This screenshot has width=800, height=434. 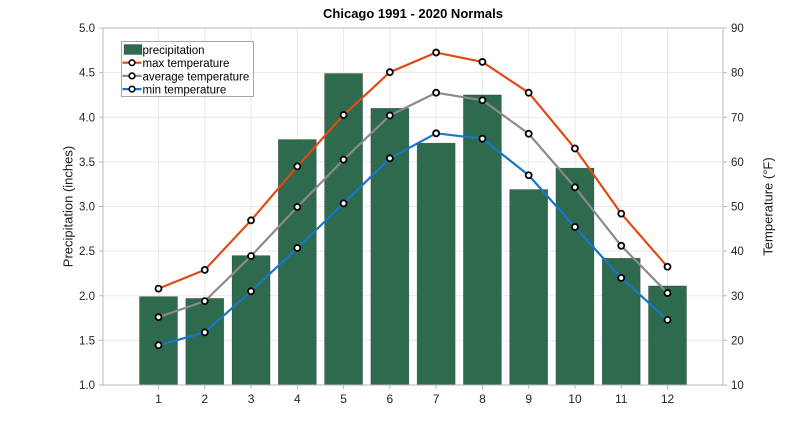 I want to click on x-tick-label: 11, so click(x=621, y=399).